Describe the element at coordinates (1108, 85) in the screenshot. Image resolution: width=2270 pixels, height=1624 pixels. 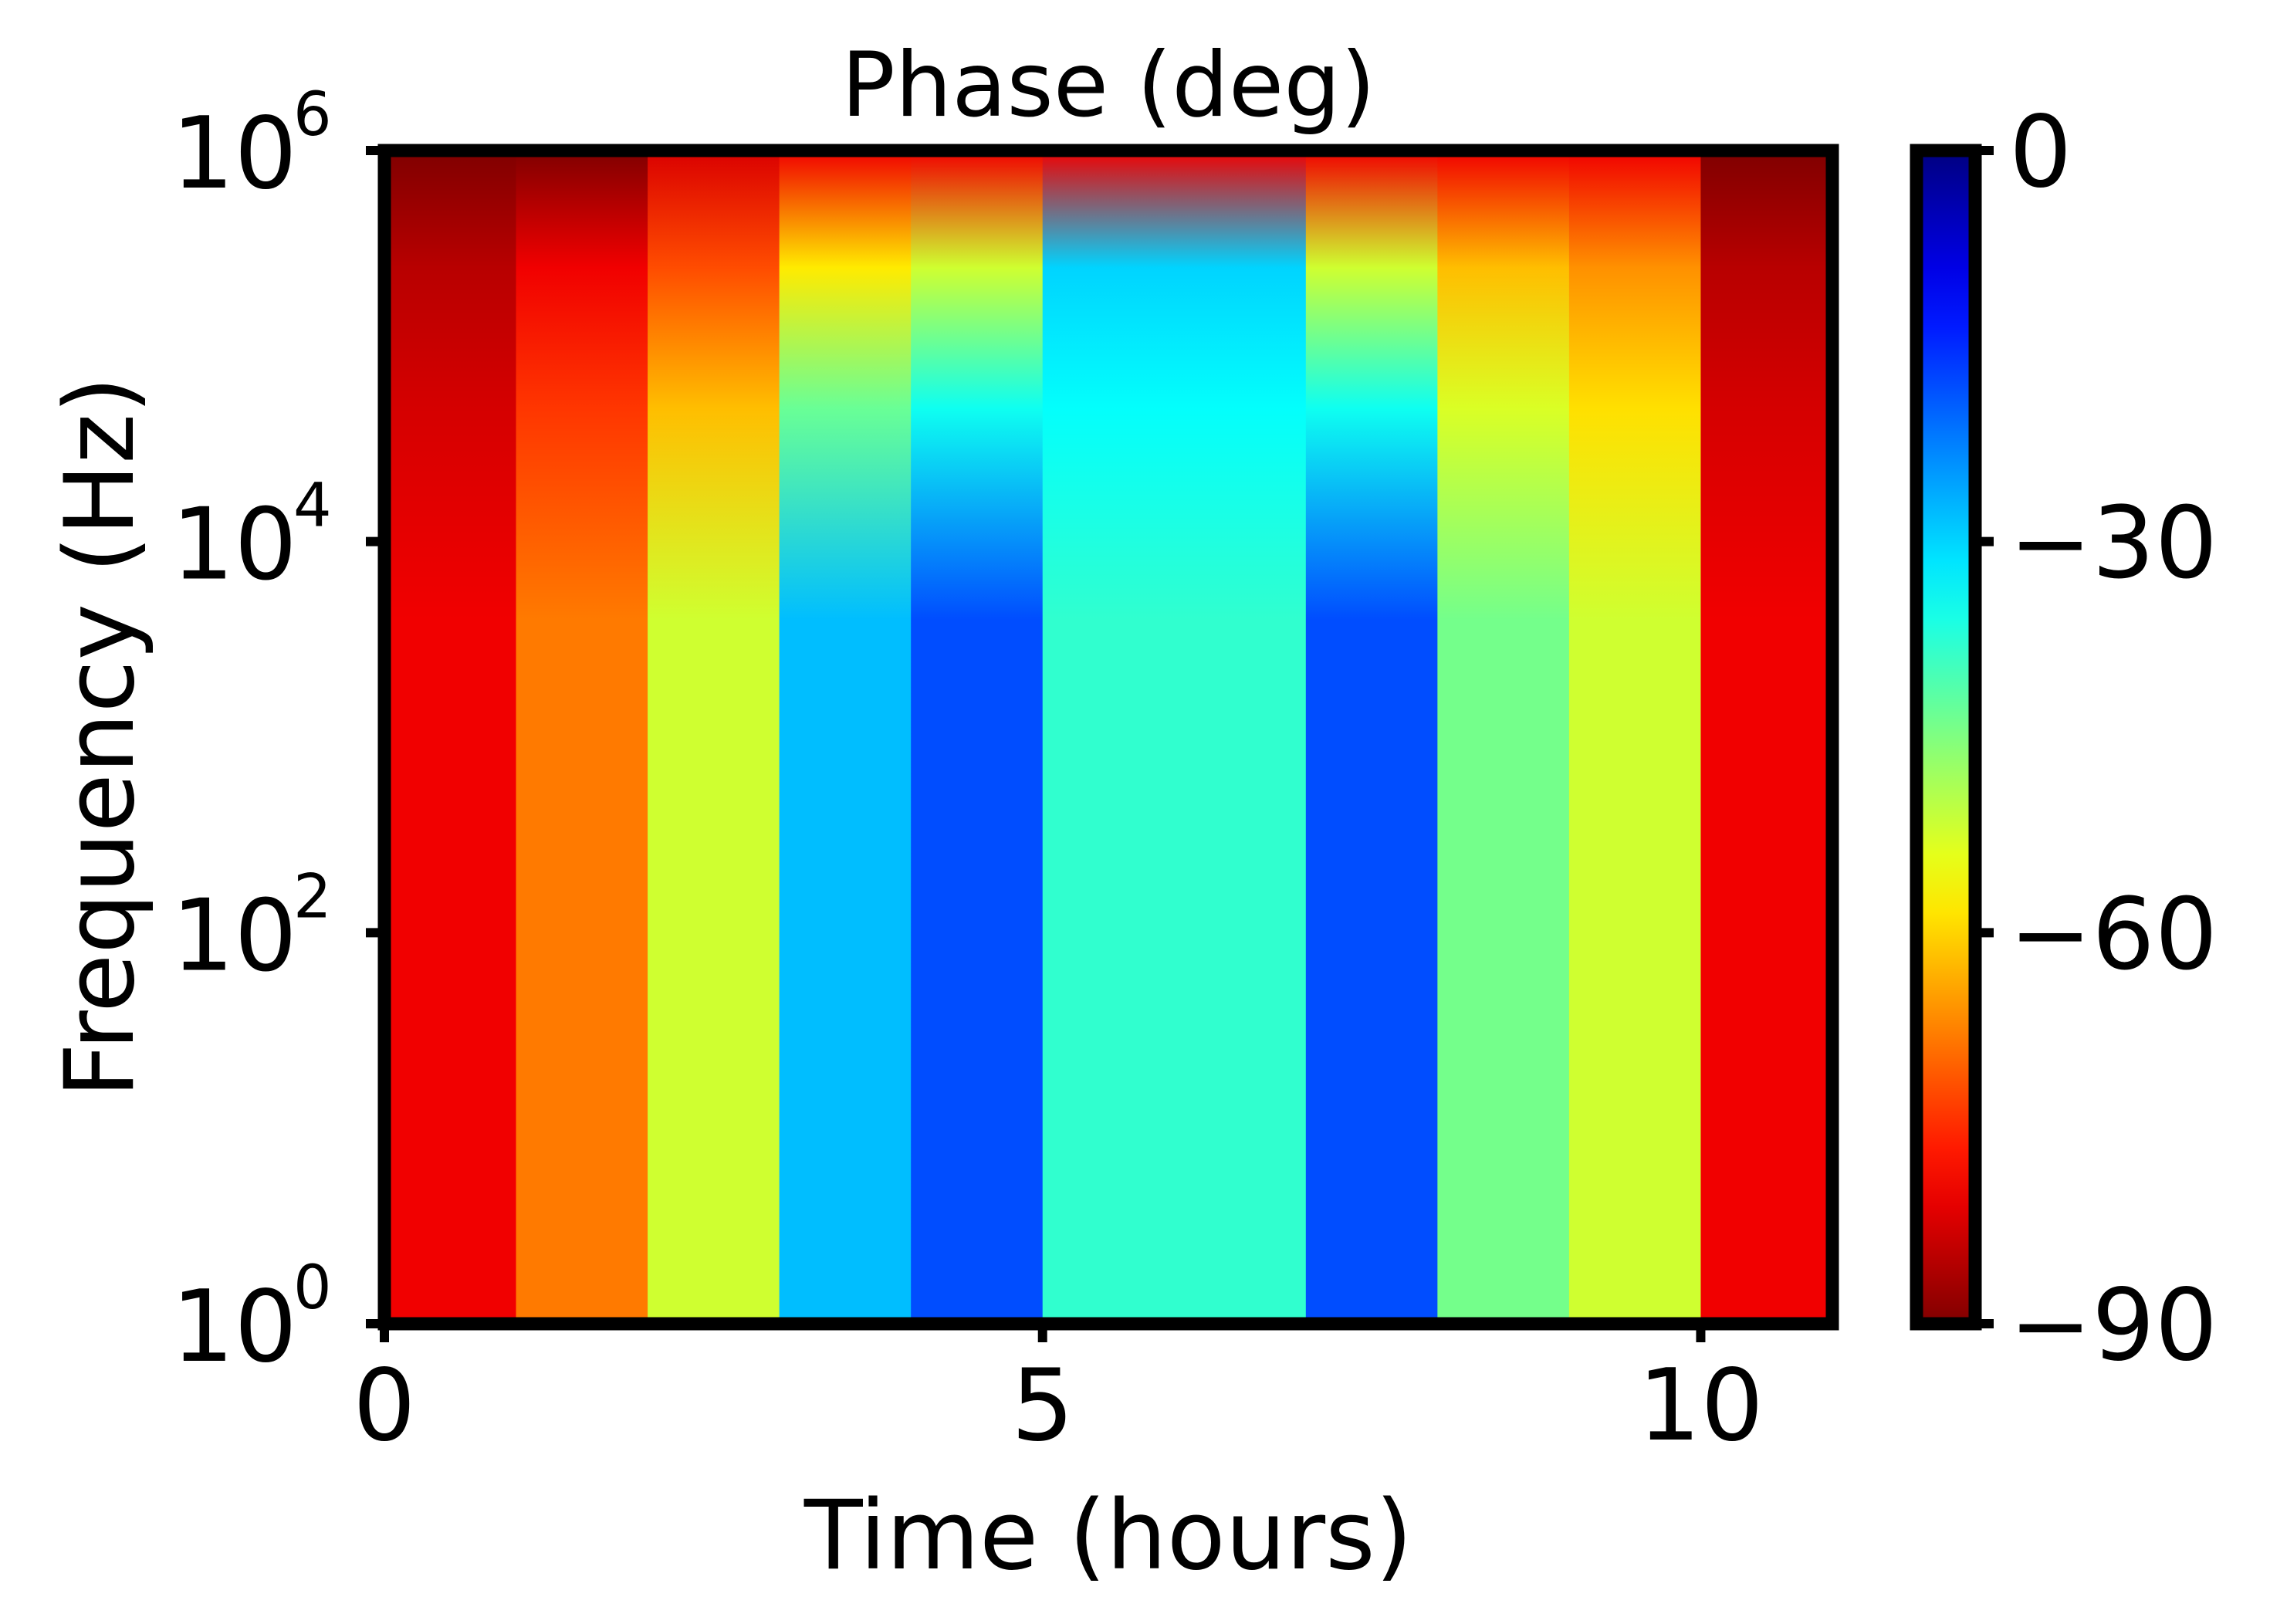
I see `chart-title: Phase (deg)` at that location.